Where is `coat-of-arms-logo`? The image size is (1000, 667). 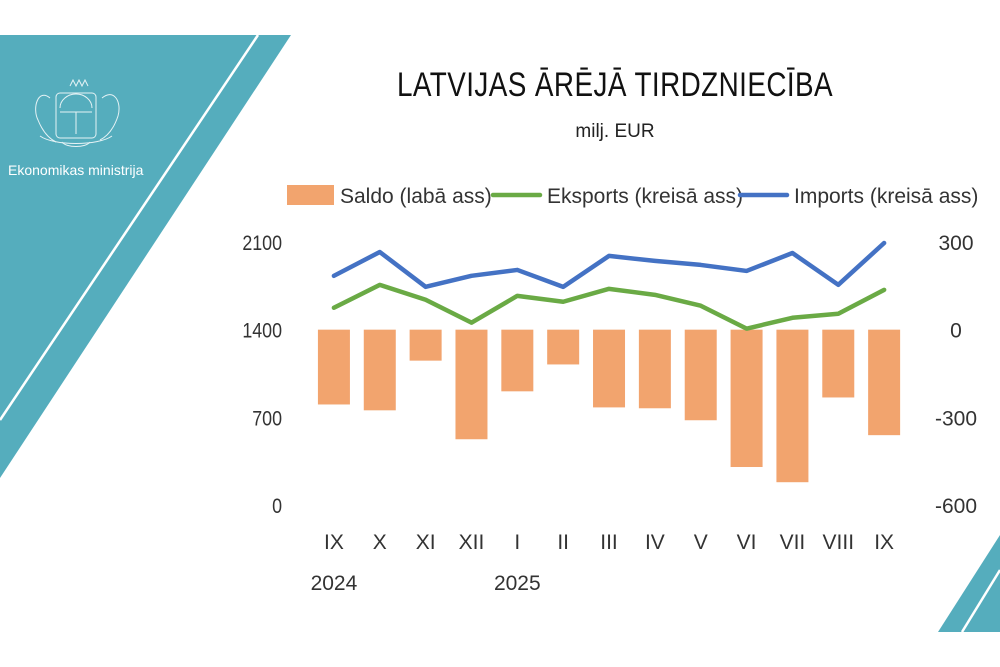
coat-of-arms-logo is located at coordinates (77, 112).